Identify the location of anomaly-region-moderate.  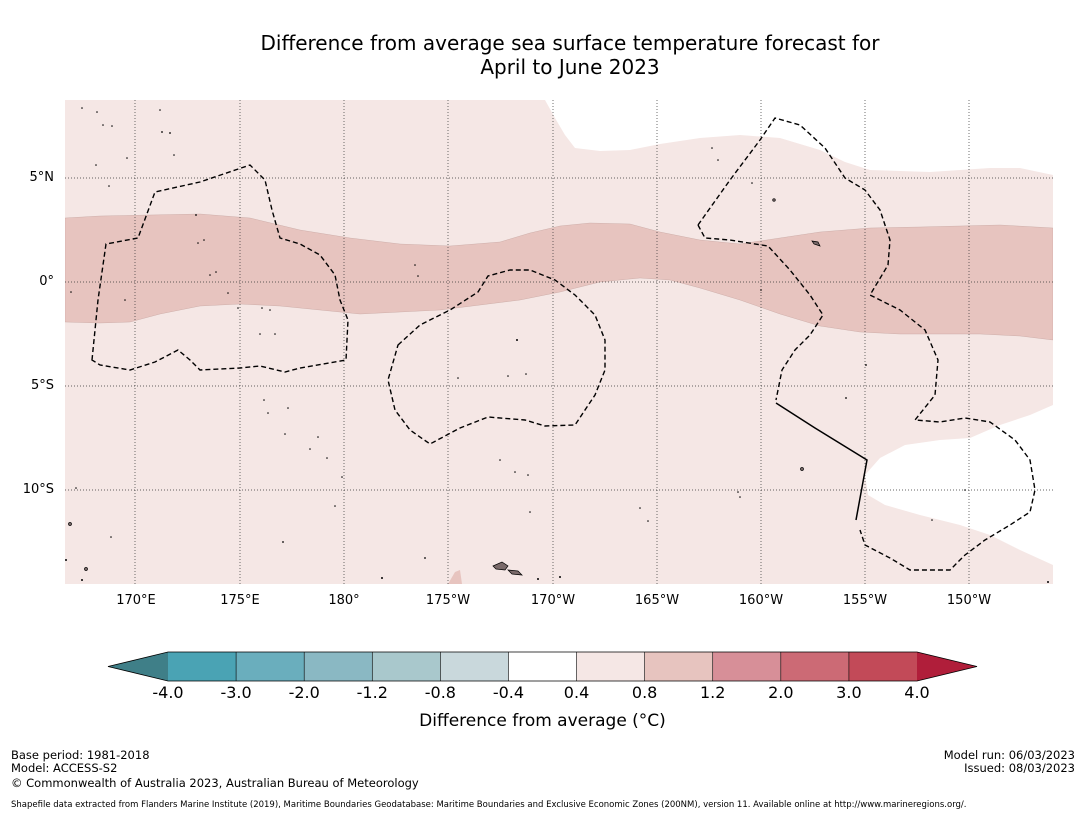
(559, 277).